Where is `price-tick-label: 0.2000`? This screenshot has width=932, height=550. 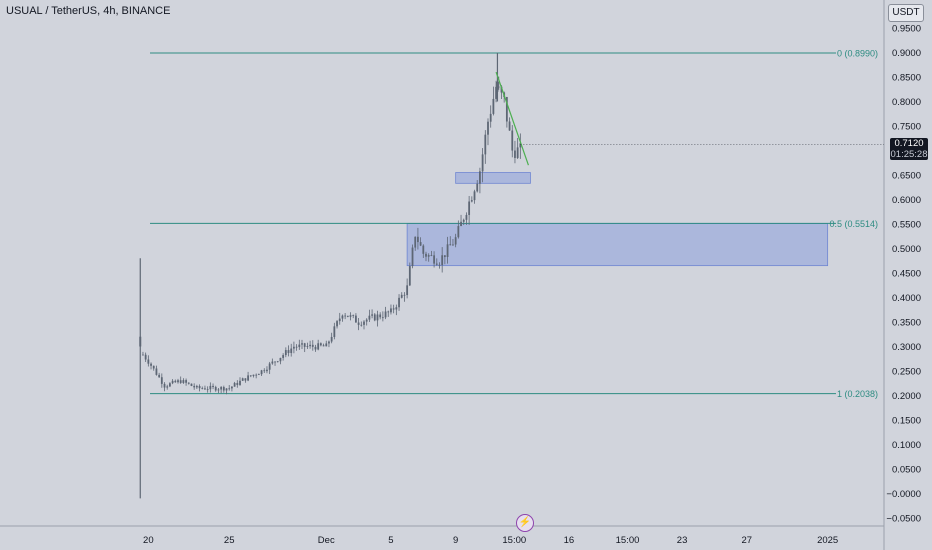 price-tick-label: 0.2000 is located at coordinates (906, 396).